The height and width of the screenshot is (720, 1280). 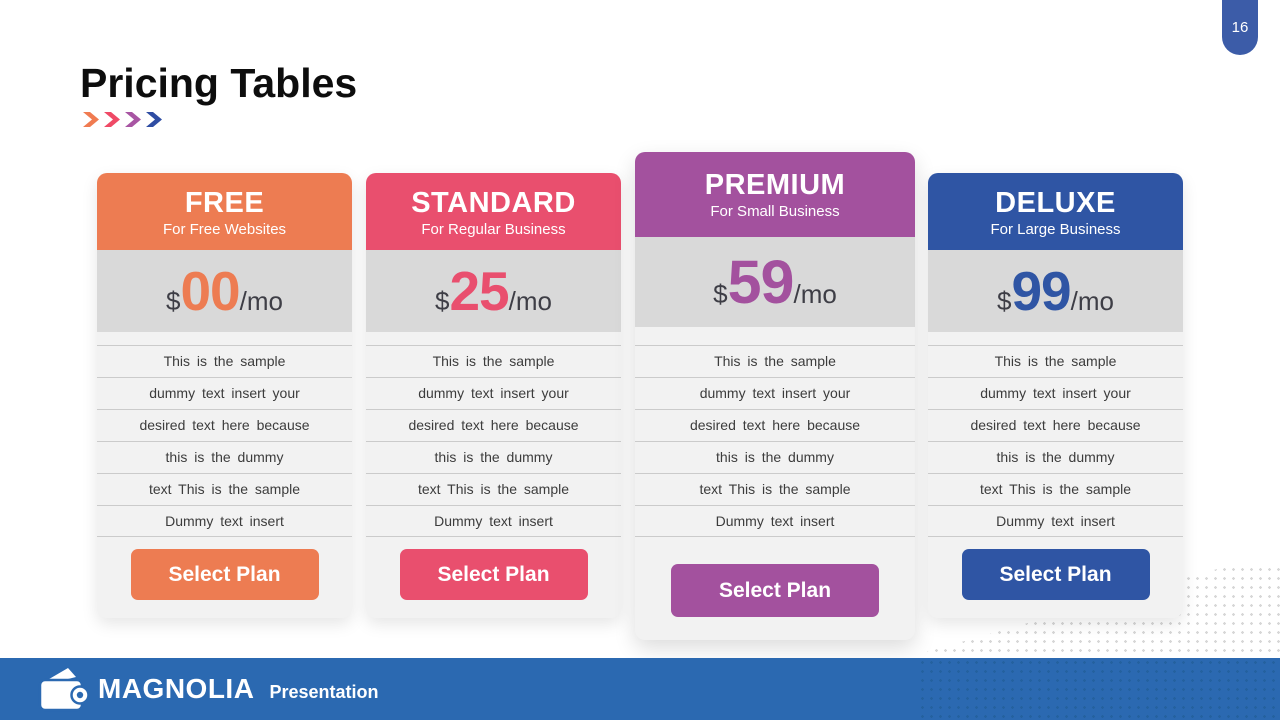 I want to click on price-amount: 00, so click(x=210, y=291).